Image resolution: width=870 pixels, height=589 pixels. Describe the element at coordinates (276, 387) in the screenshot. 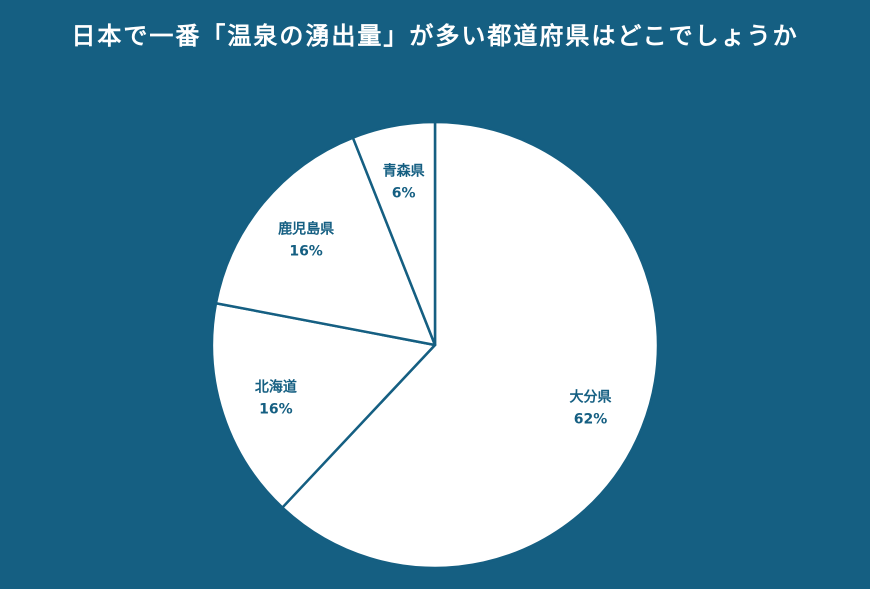

I see `slice-category-label: 北海道` at that location.